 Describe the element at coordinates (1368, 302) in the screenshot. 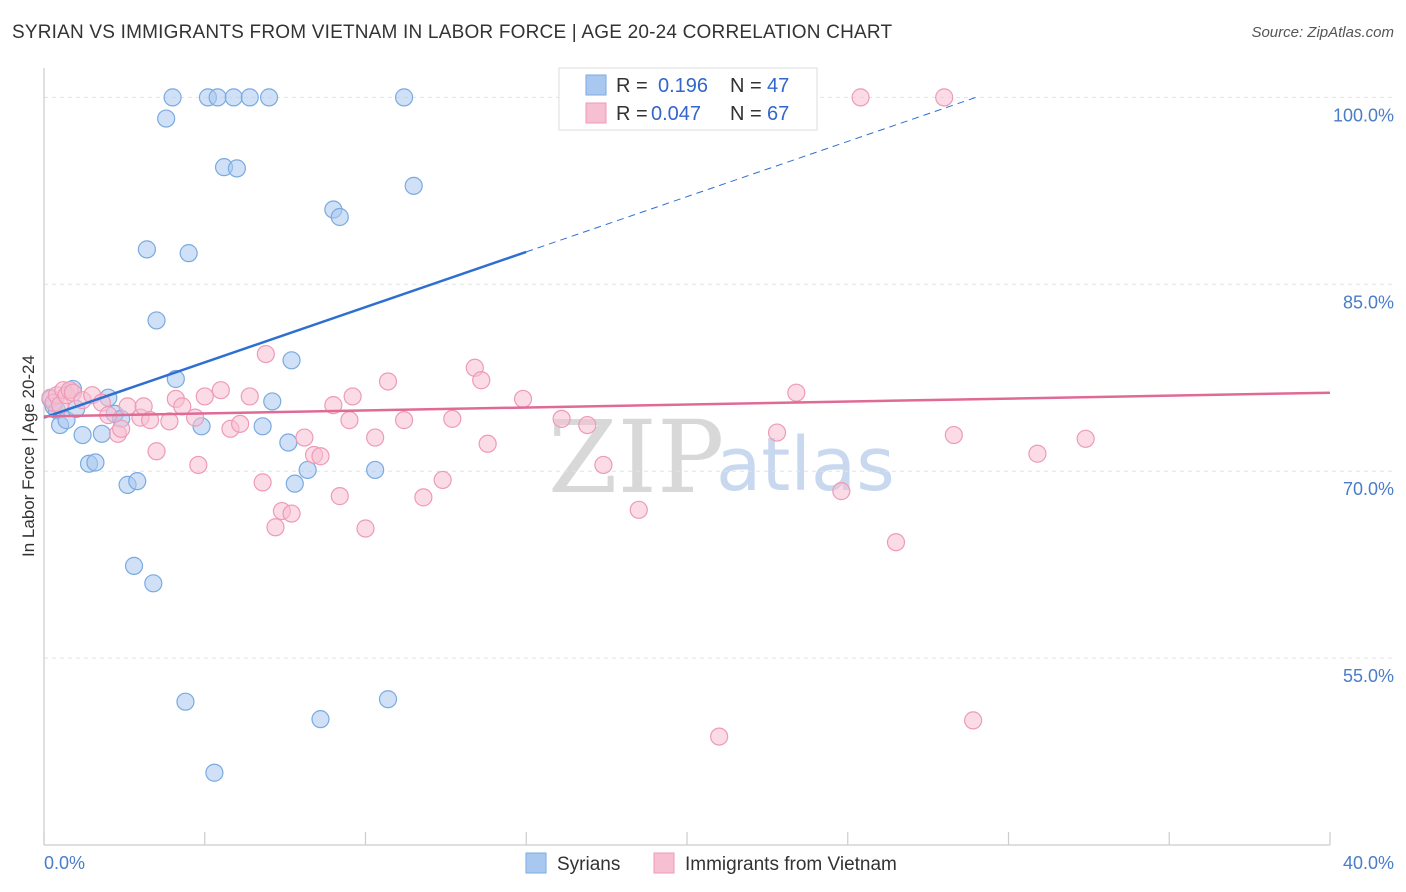

I see `y-tick-label-1: 85.0%` at that location.